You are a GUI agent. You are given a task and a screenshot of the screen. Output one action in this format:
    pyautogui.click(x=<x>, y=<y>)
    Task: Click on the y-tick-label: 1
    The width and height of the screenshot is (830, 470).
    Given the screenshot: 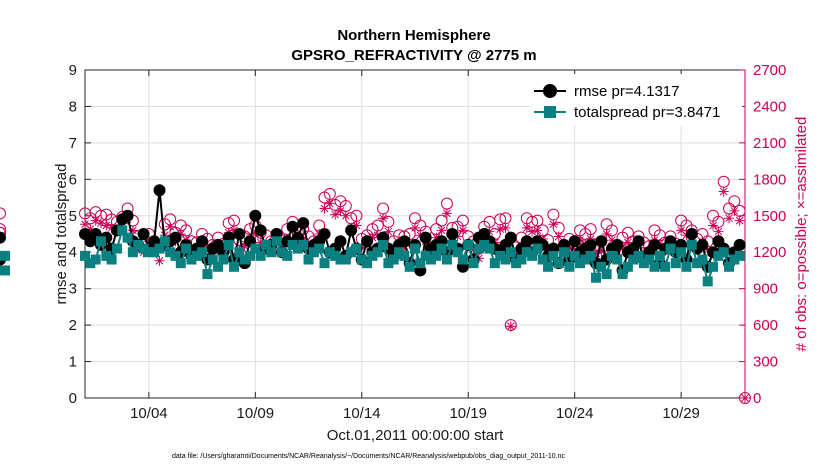 What is the action you would take?
    pyautogui.click(x=73, y=362)
    